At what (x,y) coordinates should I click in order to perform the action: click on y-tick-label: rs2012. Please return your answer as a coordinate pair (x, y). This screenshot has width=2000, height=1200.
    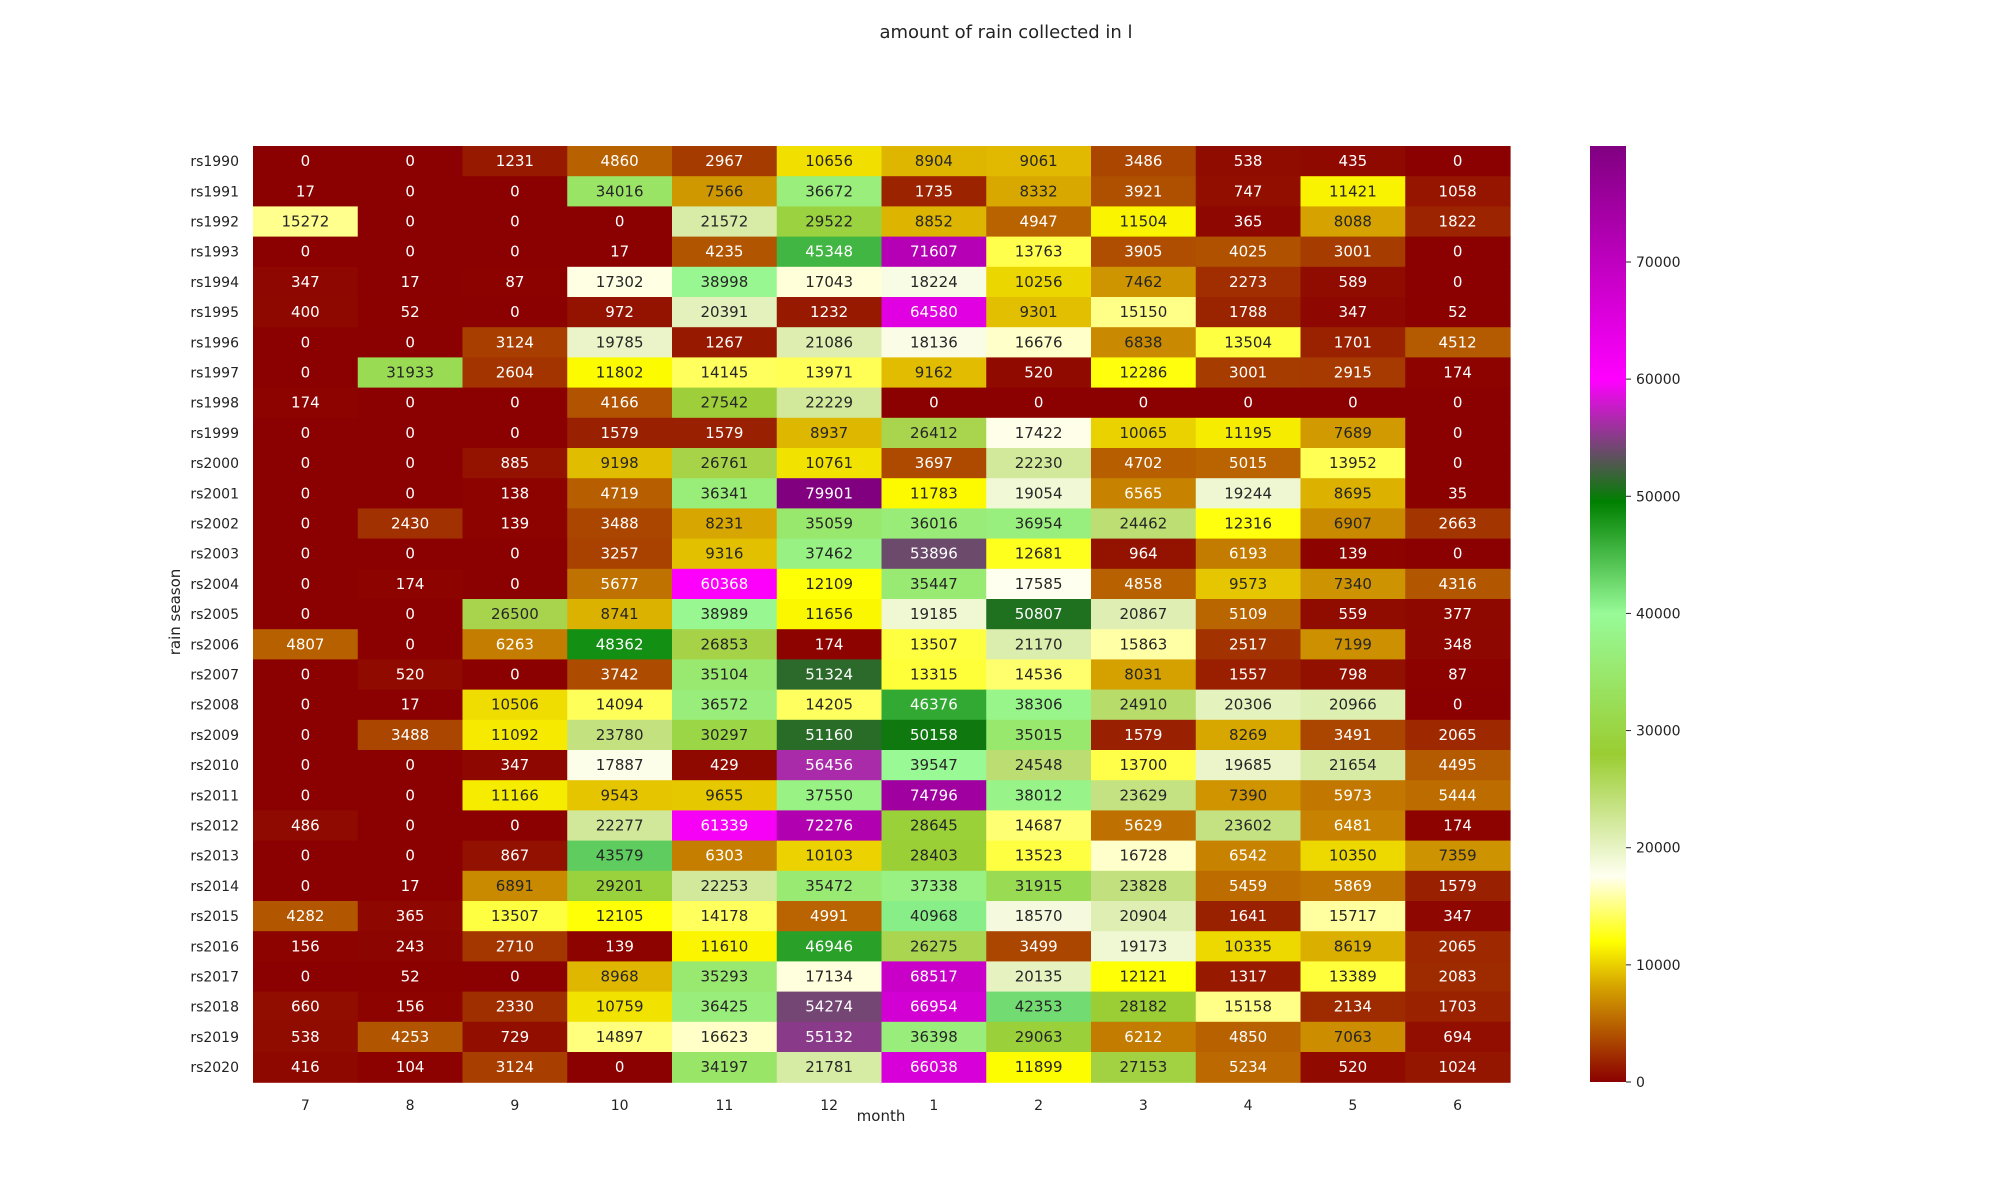
    Looking at the image, I should click on (214, 827).